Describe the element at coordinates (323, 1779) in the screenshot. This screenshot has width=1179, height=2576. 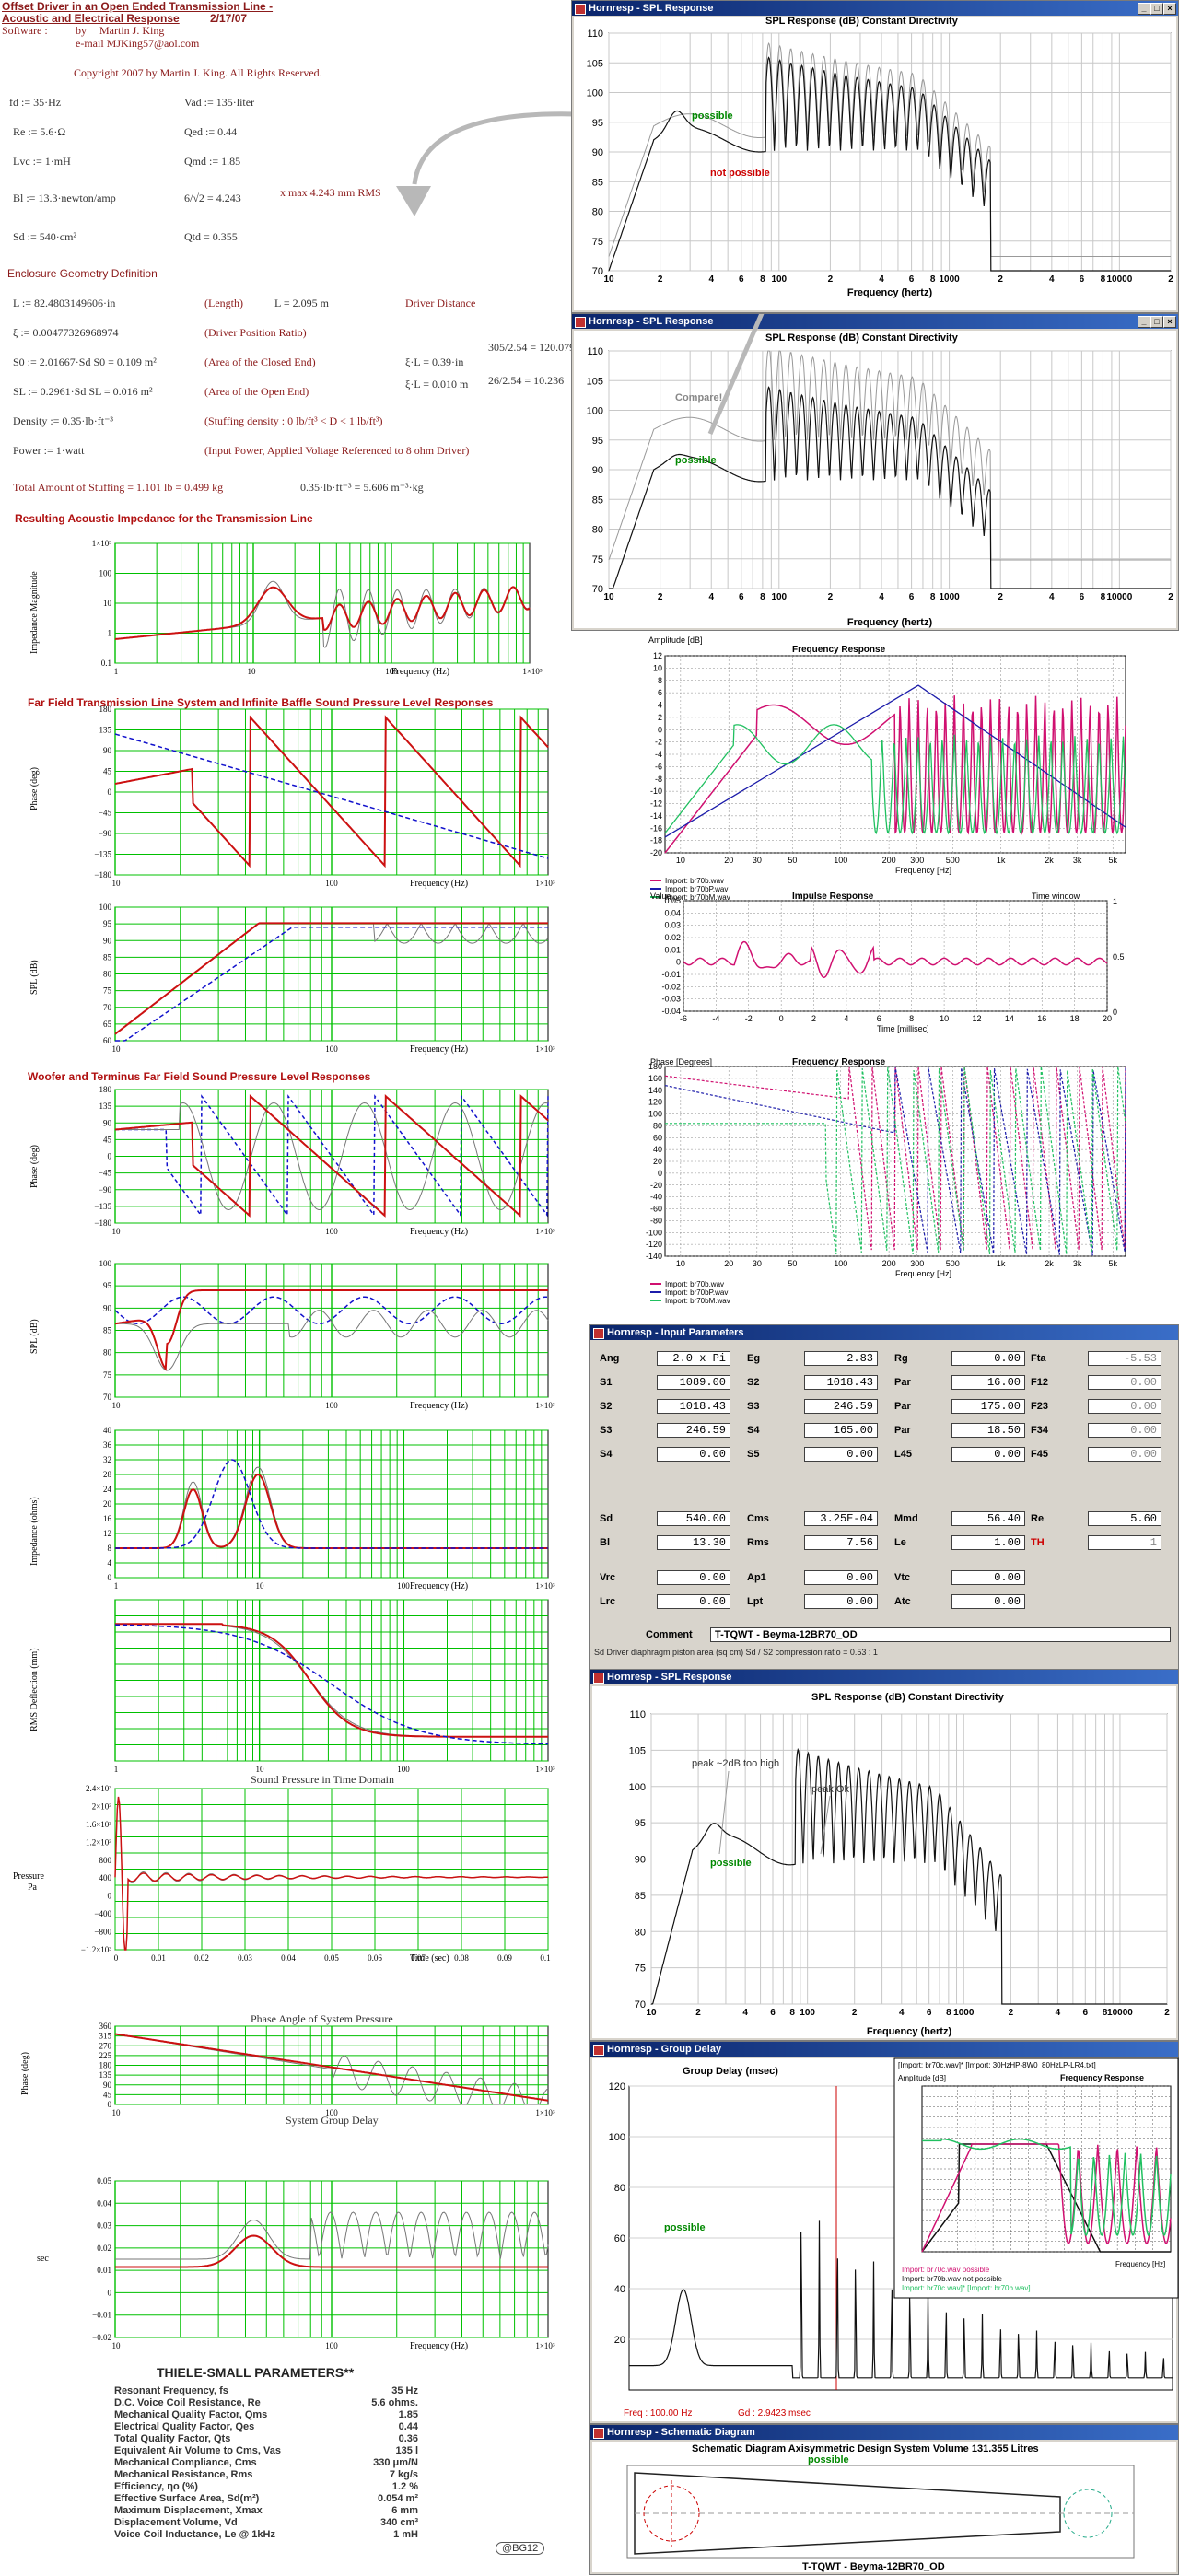
I see `section-title-4: Sound Pressure in Time Domain` at that location.